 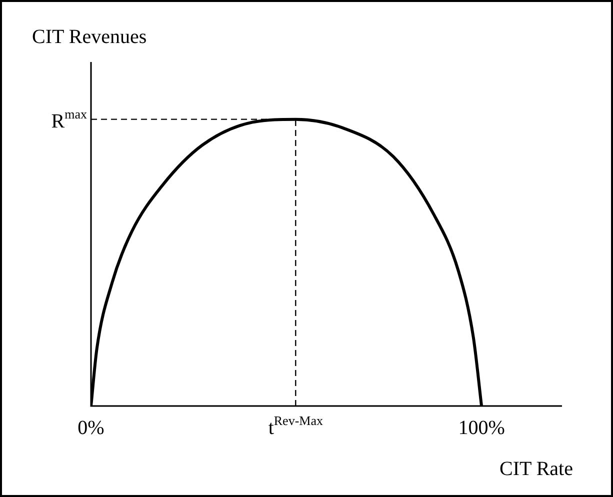 What do you see at coordinates (481, 428) in the screenshot?
I see `x-tick-label: 100%` at bounding box center [481, 428].